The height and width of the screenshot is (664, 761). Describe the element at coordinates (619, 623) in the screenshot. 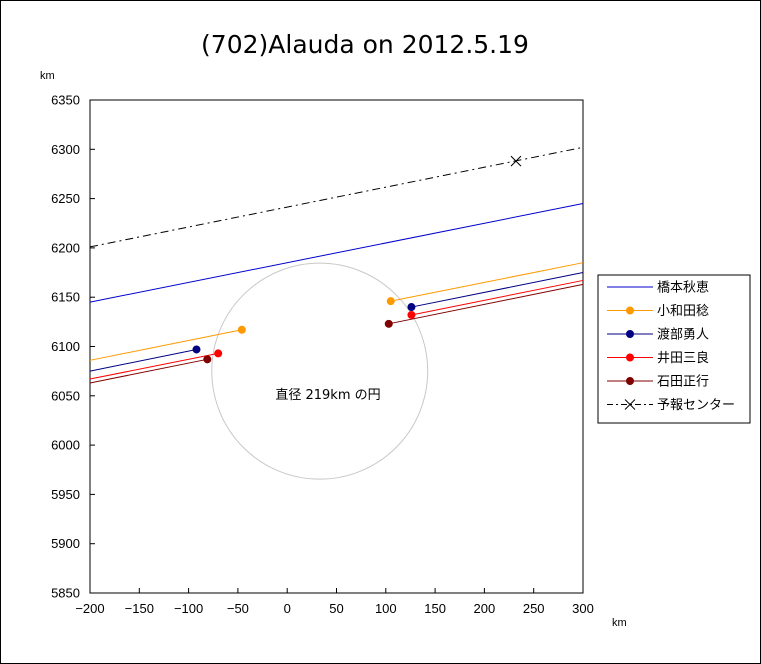

I see `x-axis-unit: km` at that location.